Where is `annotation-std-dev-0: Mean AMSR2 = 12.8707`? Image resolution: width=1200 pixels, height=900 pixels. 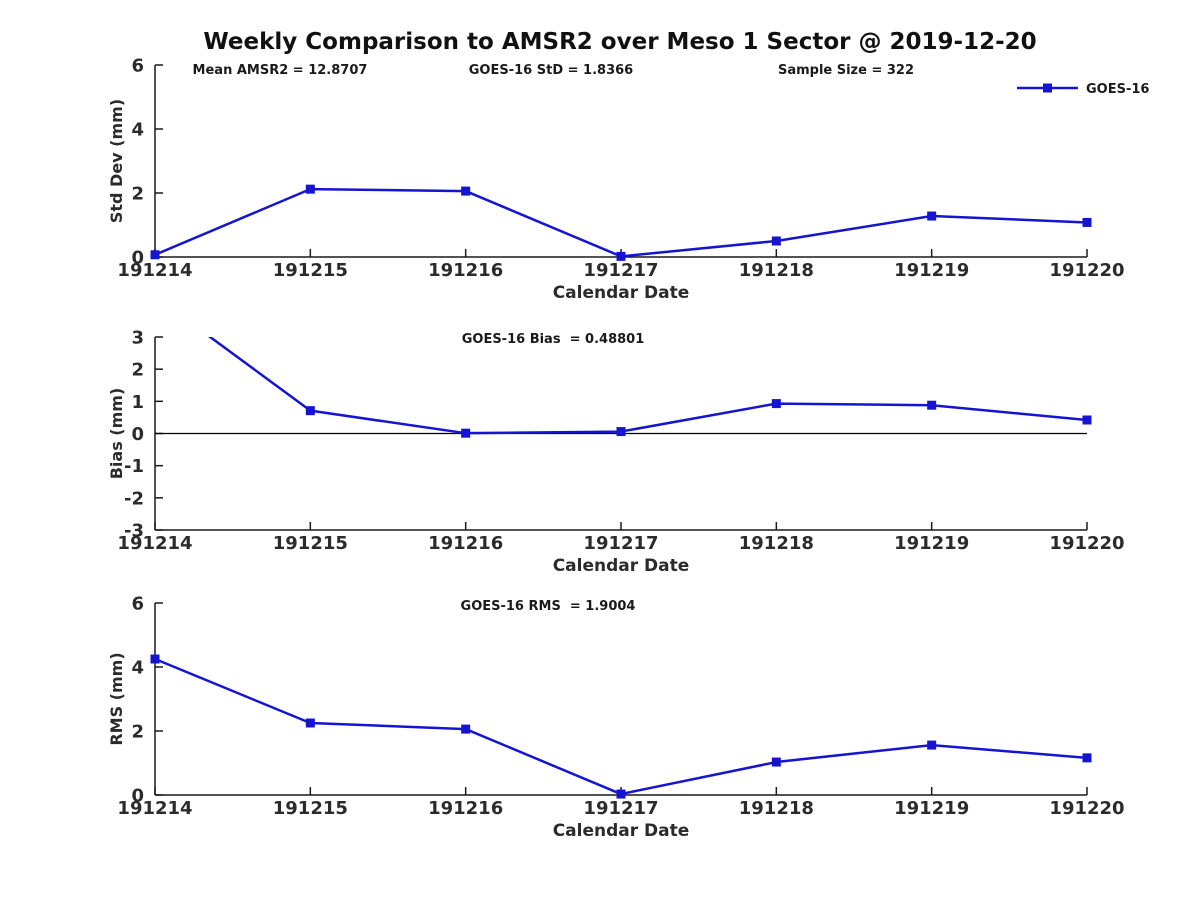 annotation-std-dev-0: Mean AMSR2 = 12.8707 is located at coordinates (280, 70).